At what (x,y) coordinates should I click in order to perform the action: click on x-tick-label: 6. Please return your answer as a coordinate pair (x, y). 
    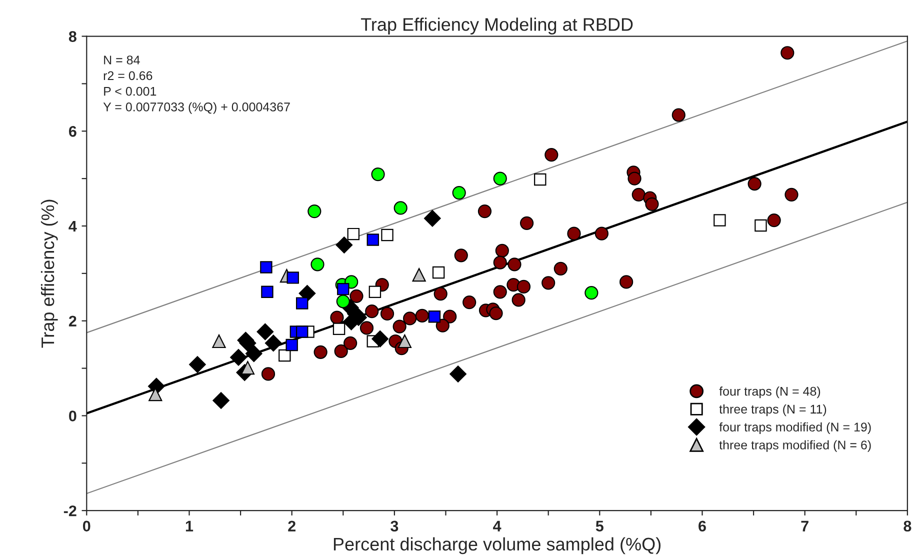
    Looking at the image, I should click on (702, 526).